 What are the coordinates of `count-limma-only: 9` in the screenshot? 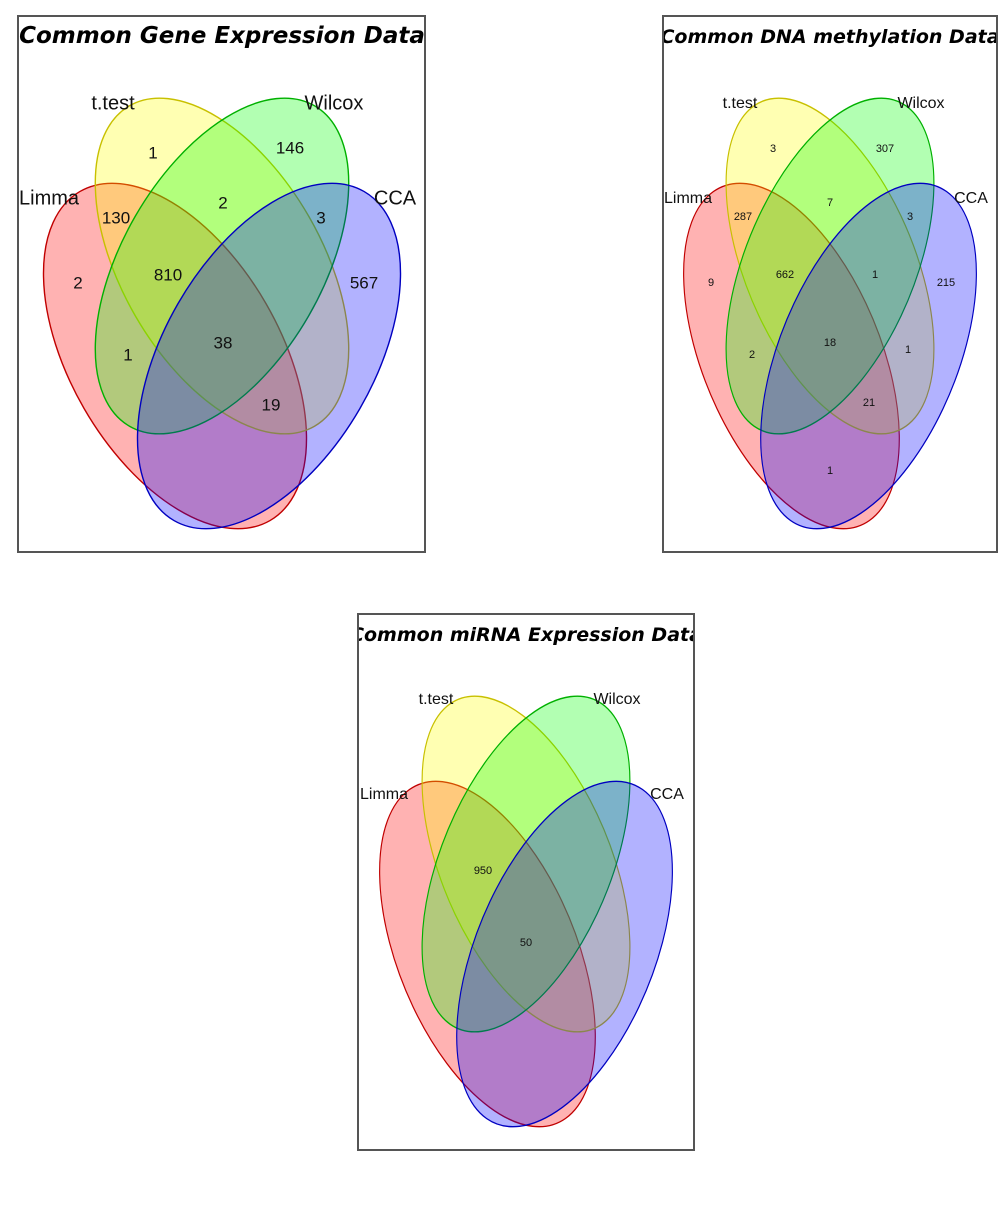 It's located at (711, 283).